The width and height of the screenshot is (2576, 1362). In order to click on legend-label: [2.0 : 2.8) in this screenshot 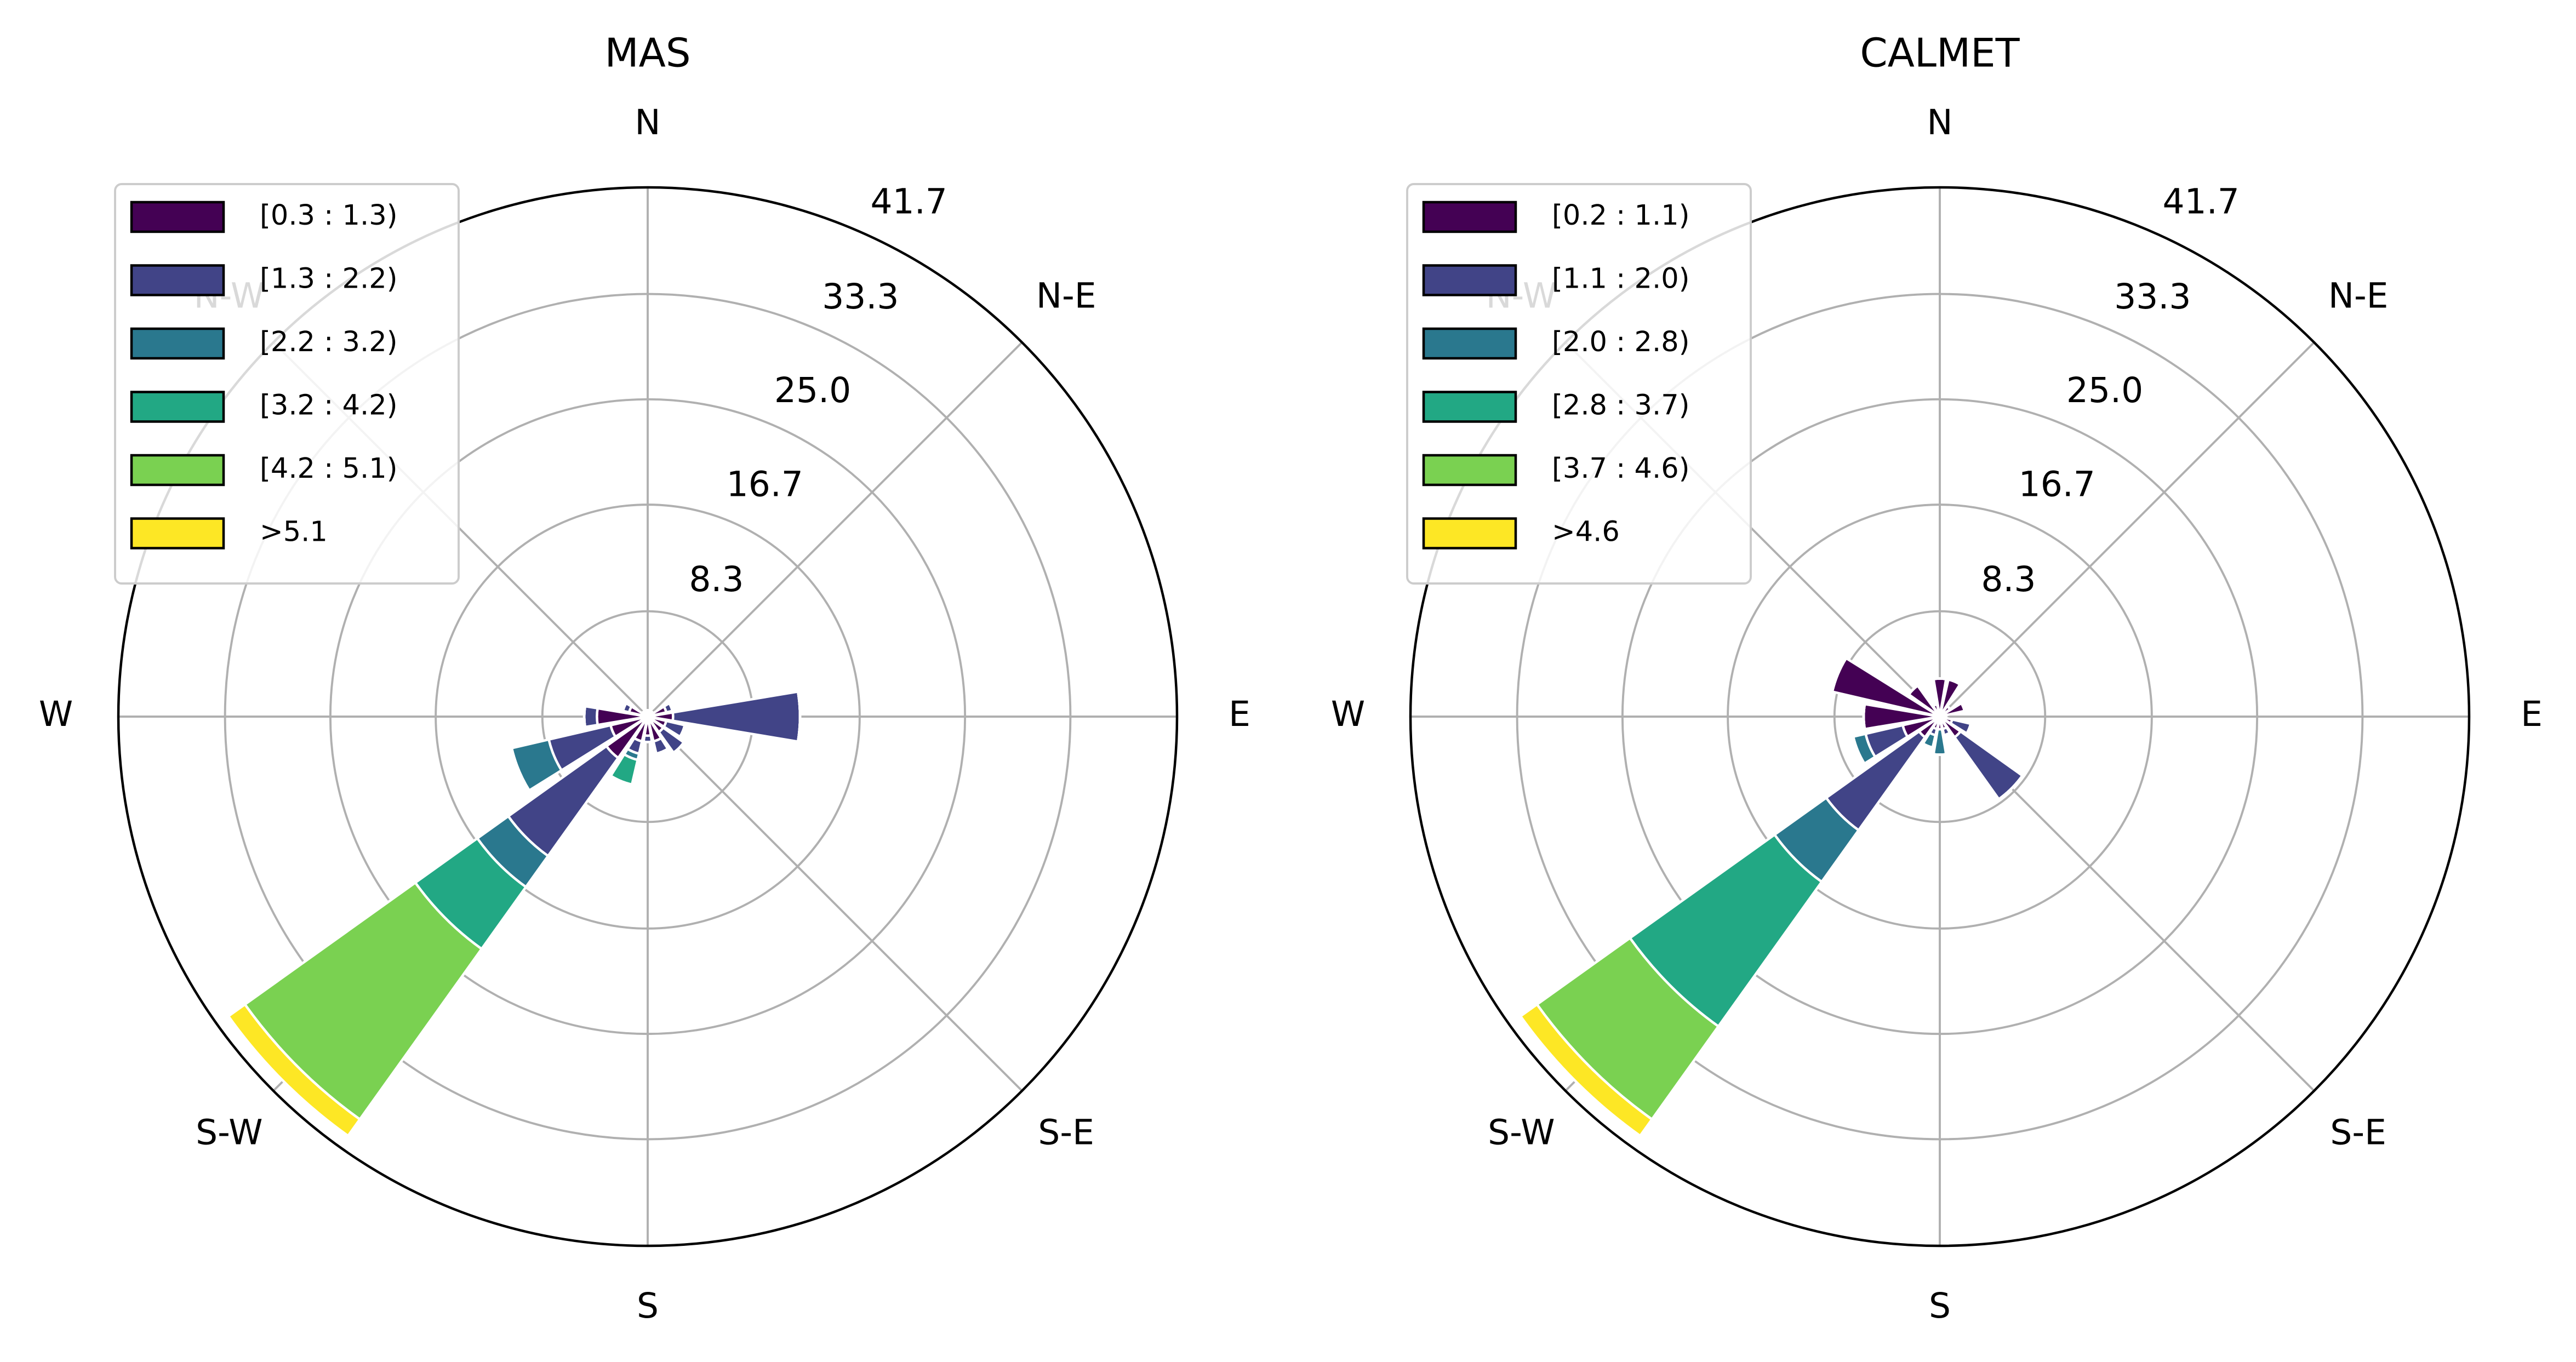, I will do `click(1621, 342)`.